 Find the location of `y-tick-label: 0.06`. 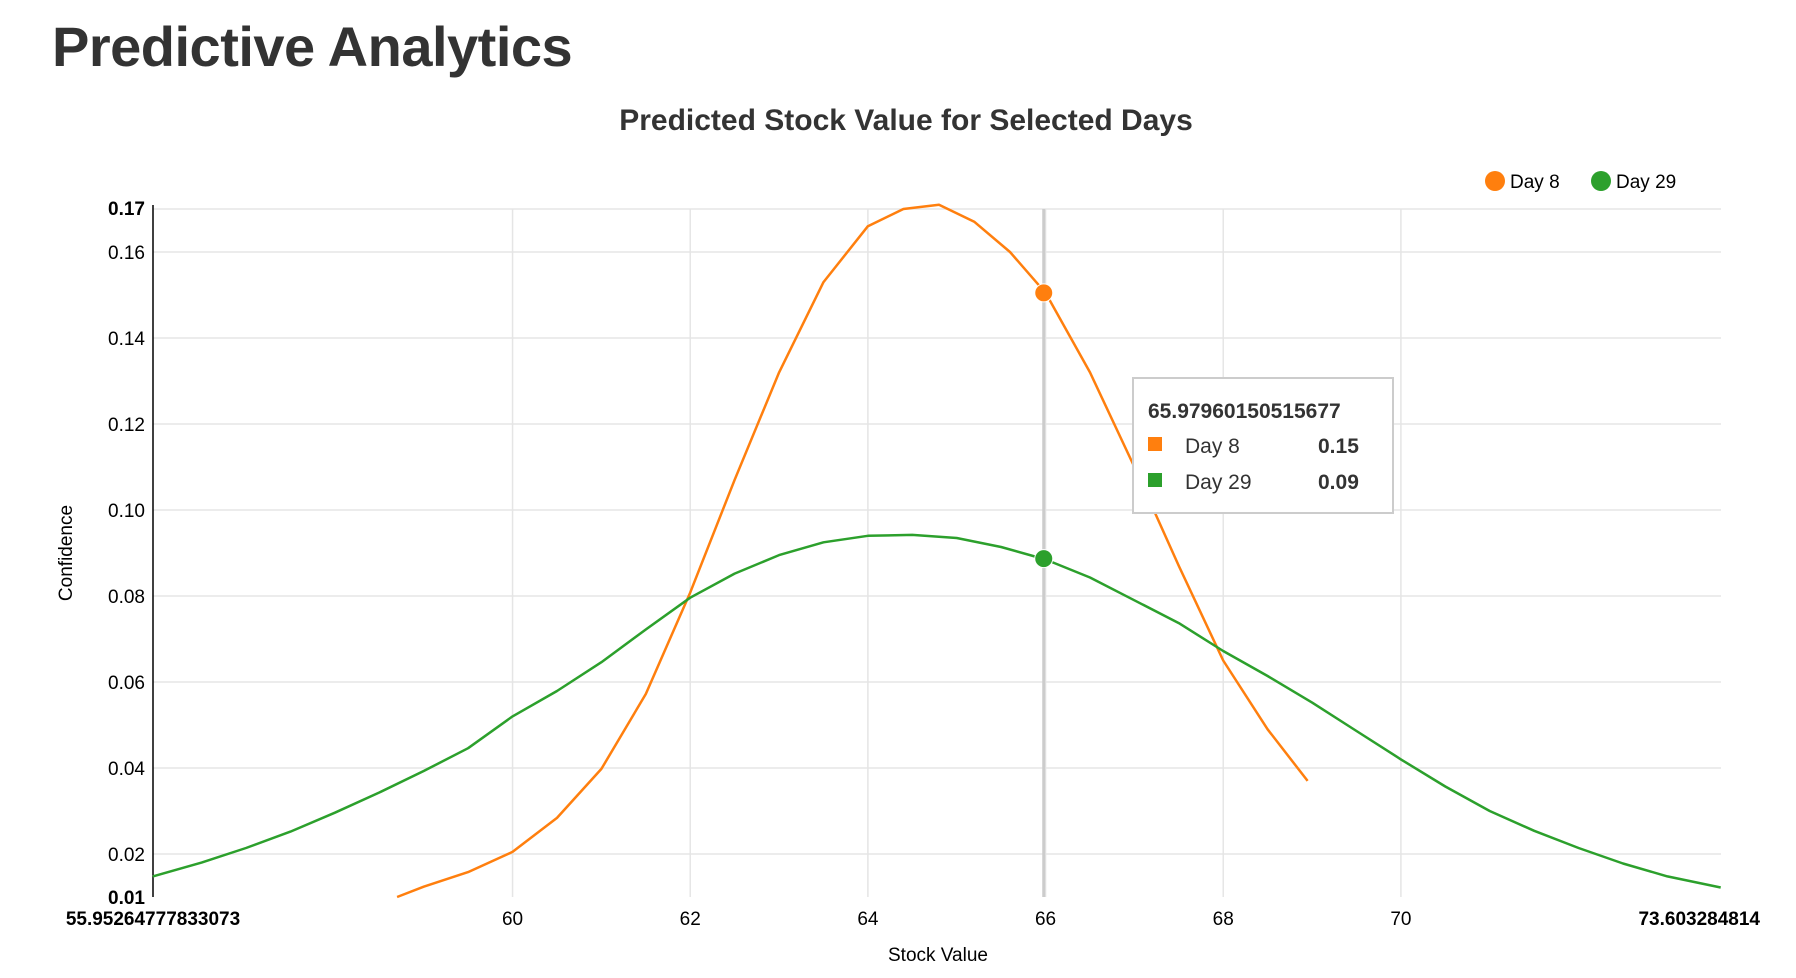

y-tick-label: 0.06 is located at coordinates (126, 683).